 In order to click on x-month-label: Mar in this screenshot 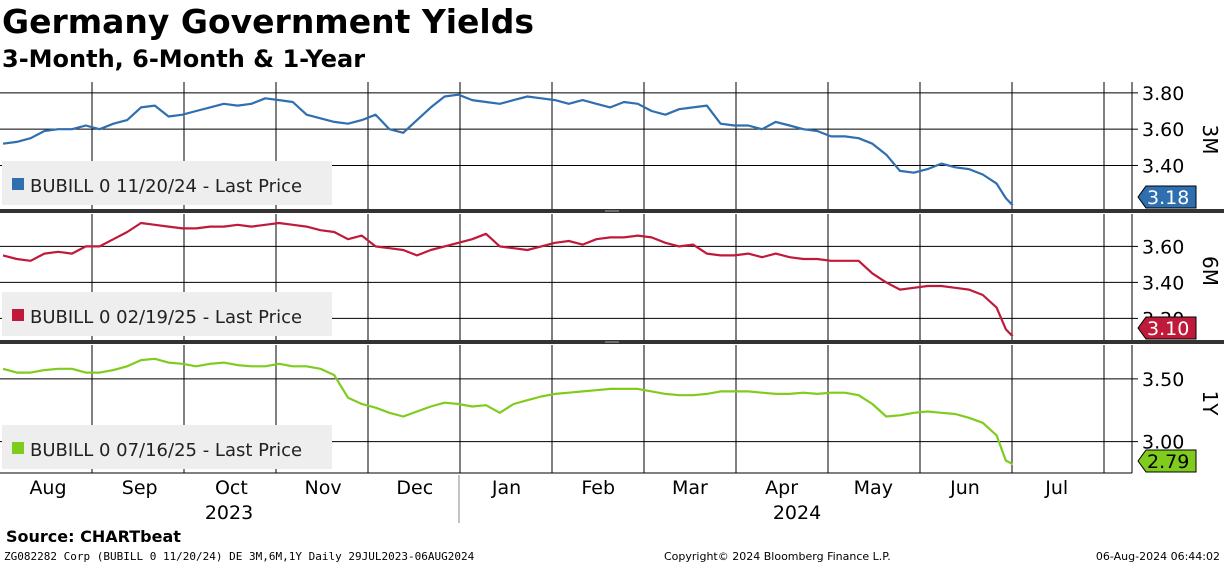, I will do `click(690, 488)`.